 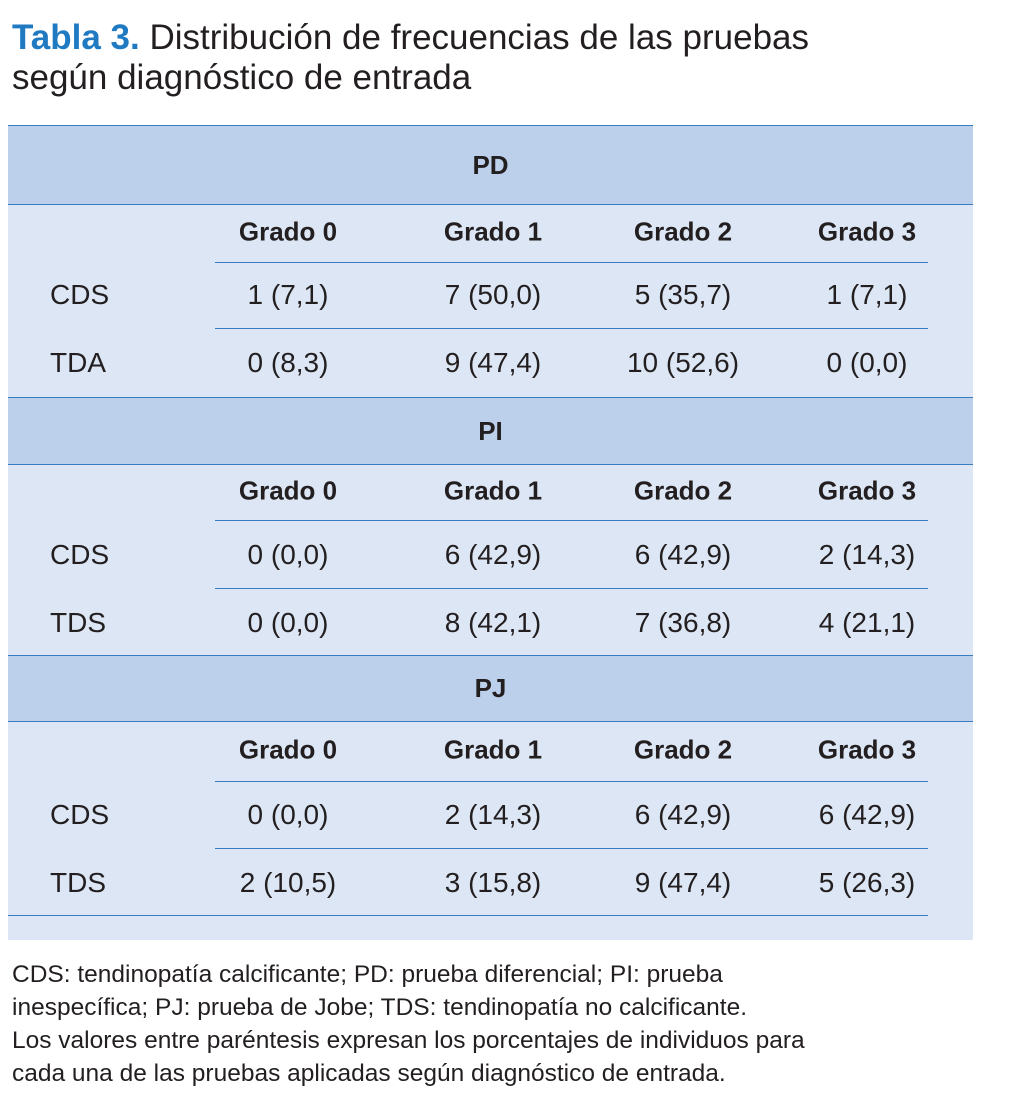 What do you see at coordinates (493, 294) in the screenshot?
I see `cell: 7 (50,0)` at bounding box center [493, 294].